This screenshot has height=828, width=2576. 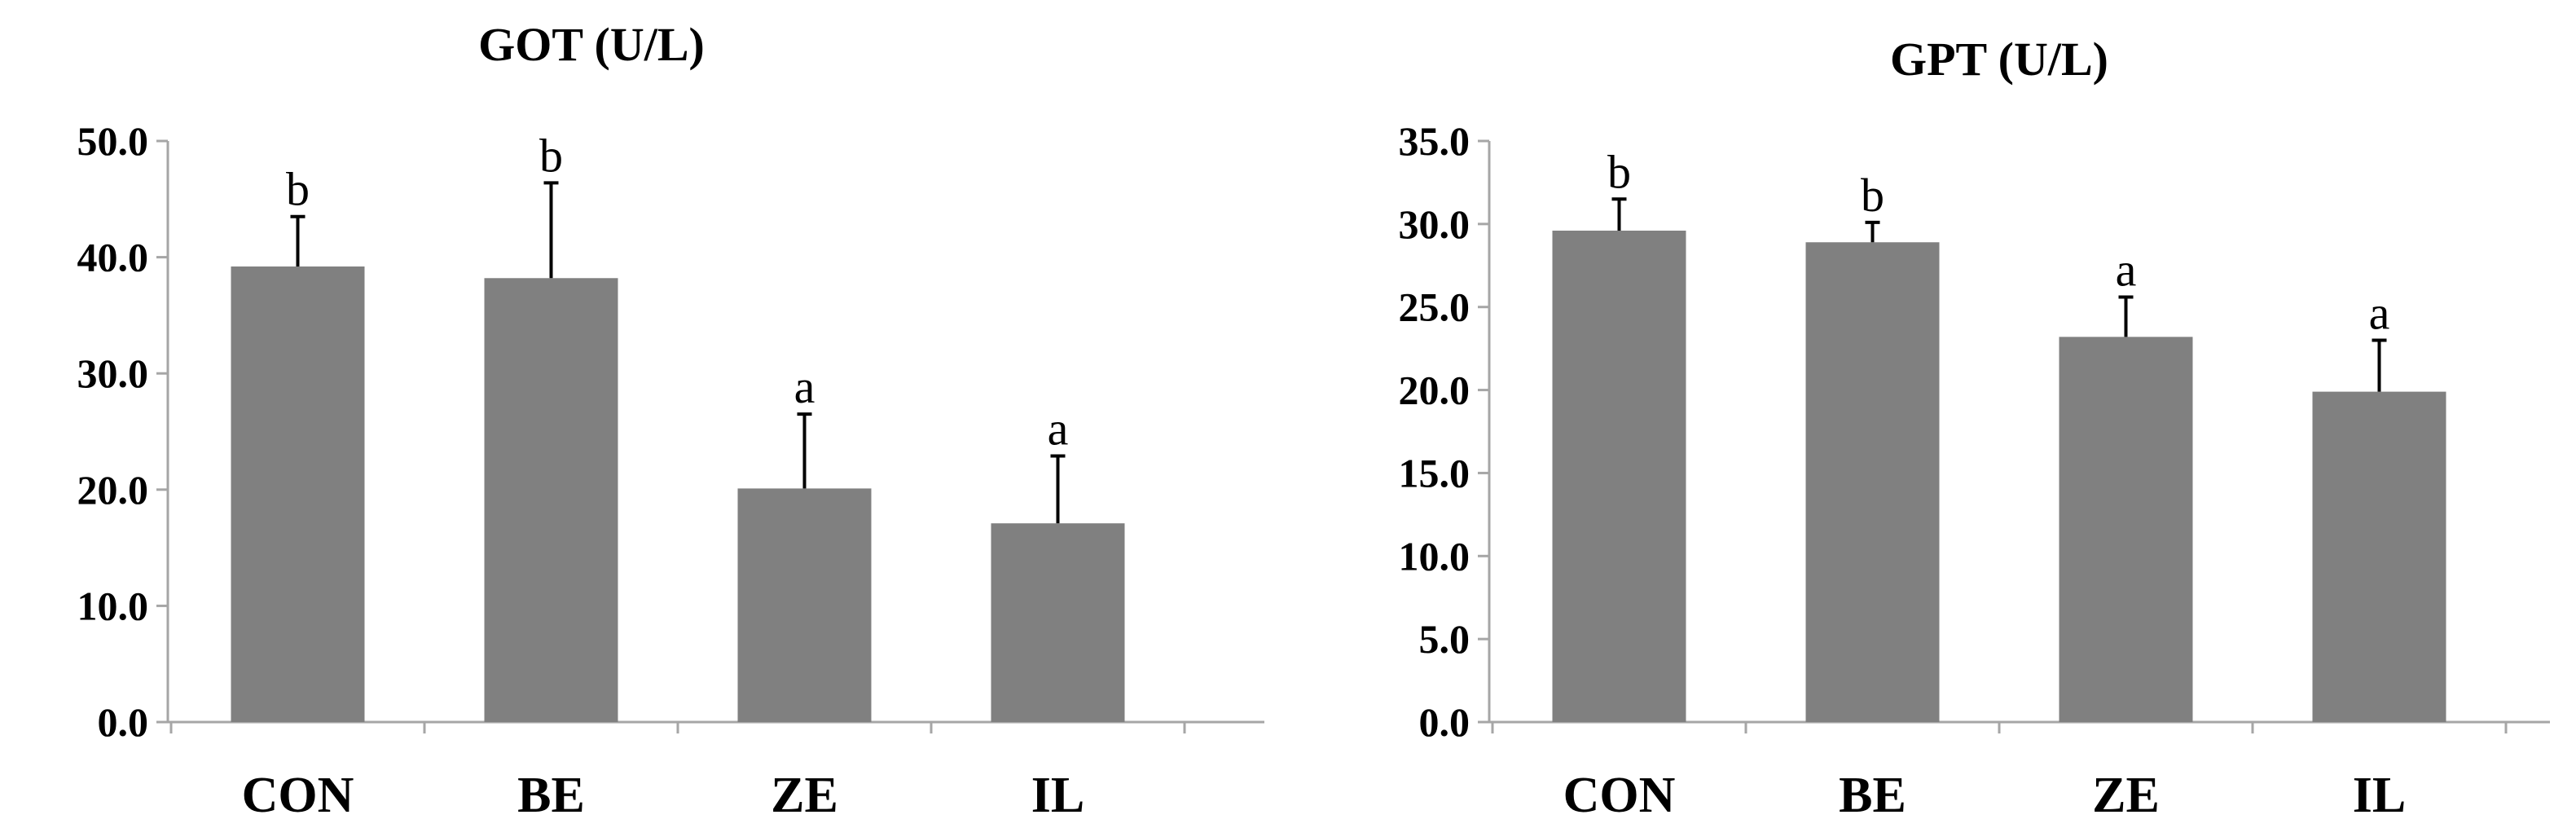 I want to click on chart-title: GOT (U/L), so click(x=591, y=44).